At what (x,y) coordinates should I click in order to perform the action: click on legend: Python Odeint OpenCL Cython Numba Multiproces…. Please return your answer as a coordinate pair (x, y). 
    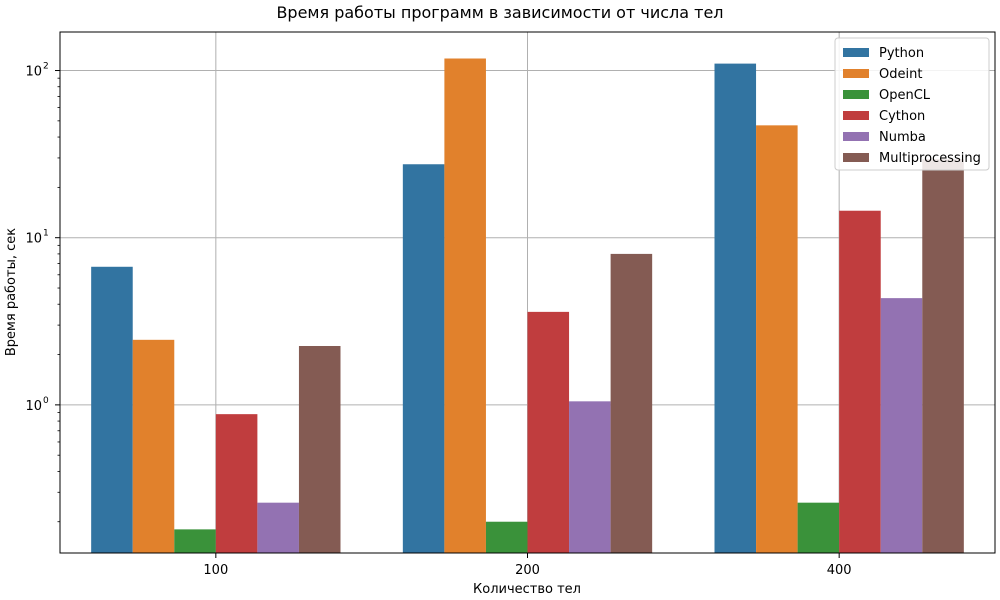
    Looking at the image, I should click on (912, 104).